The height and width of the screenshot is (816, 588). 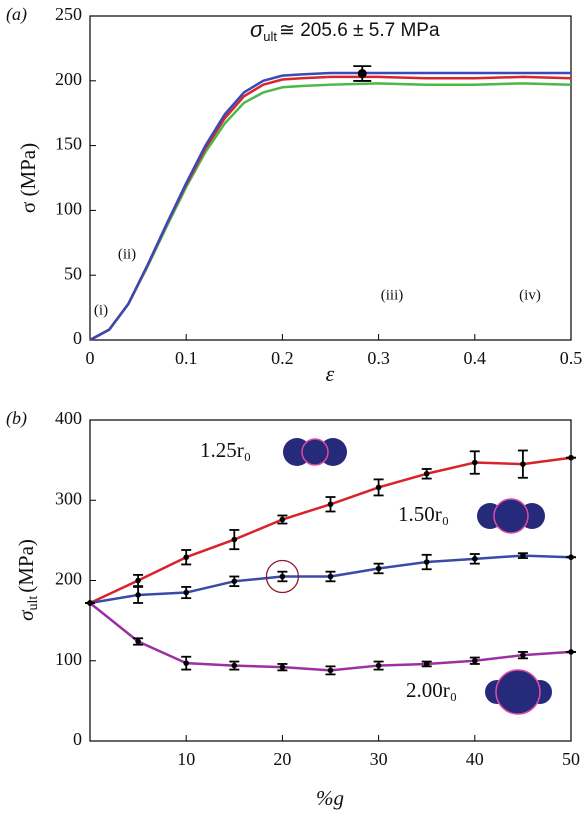 What do you see at coordinates (359, 30) in the screenshot?
I see `annotation-text: ≅ 205.6 ± 5.7 MPa` at bounding box center [359, 30].